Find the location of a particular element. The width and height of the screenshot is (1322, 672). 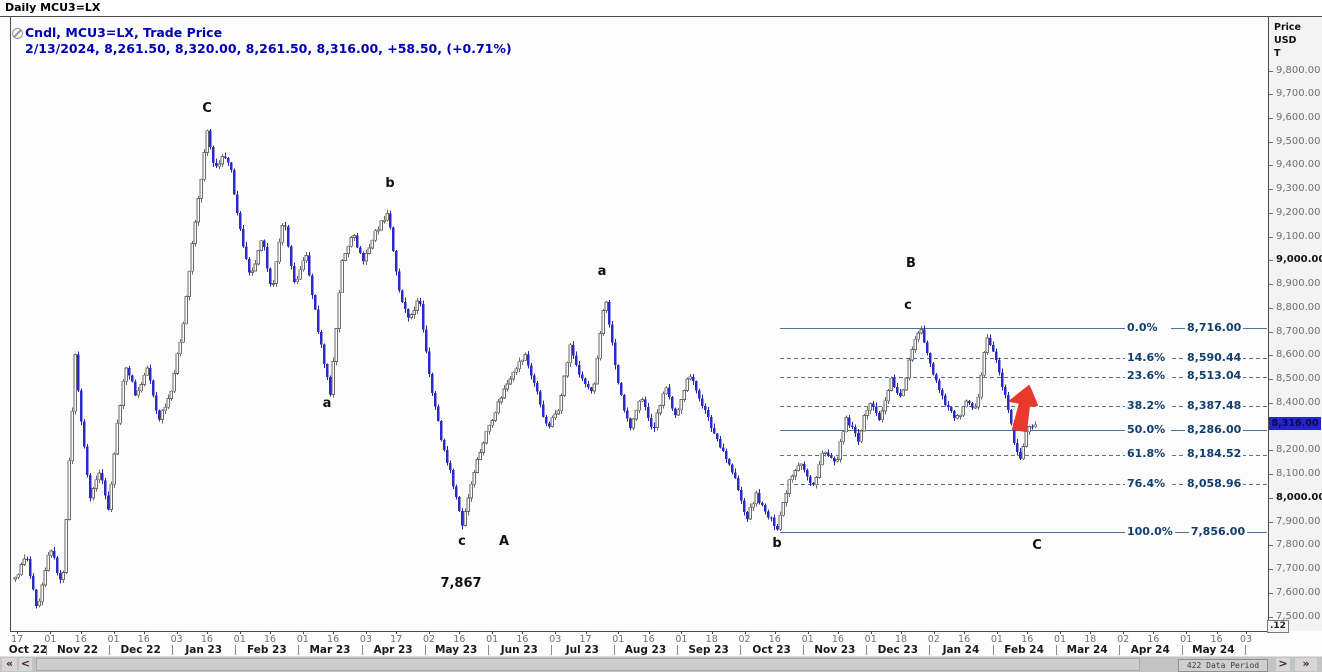

data-period-button: 422 Data Period is located at coordinates (1223, 665).